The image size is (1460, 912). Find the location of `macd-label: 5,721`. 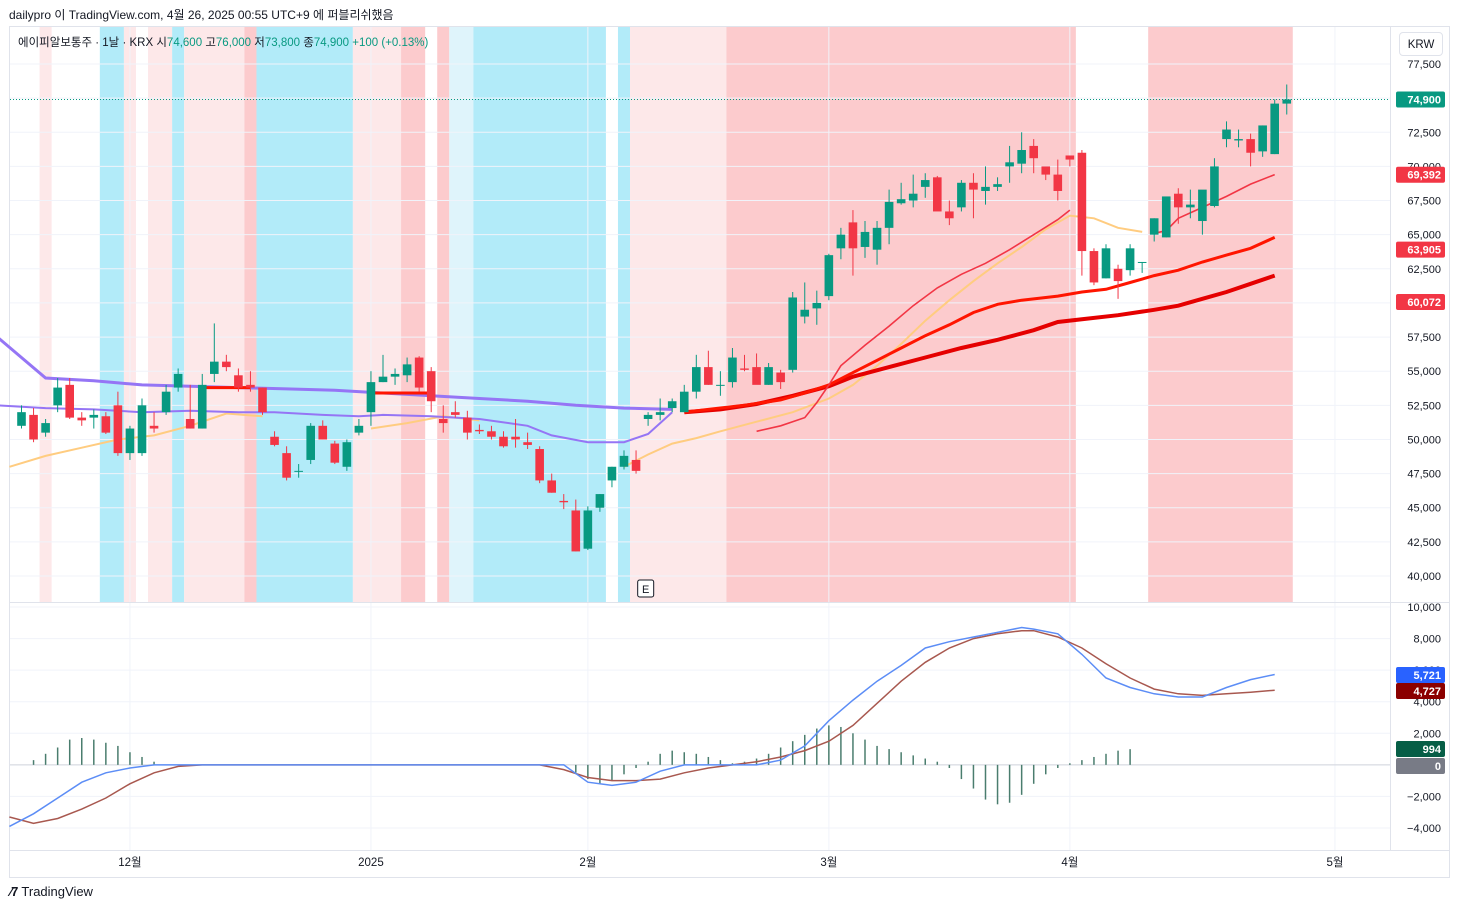

macd-label: 5,721 is located at coordinates (1420, 675).